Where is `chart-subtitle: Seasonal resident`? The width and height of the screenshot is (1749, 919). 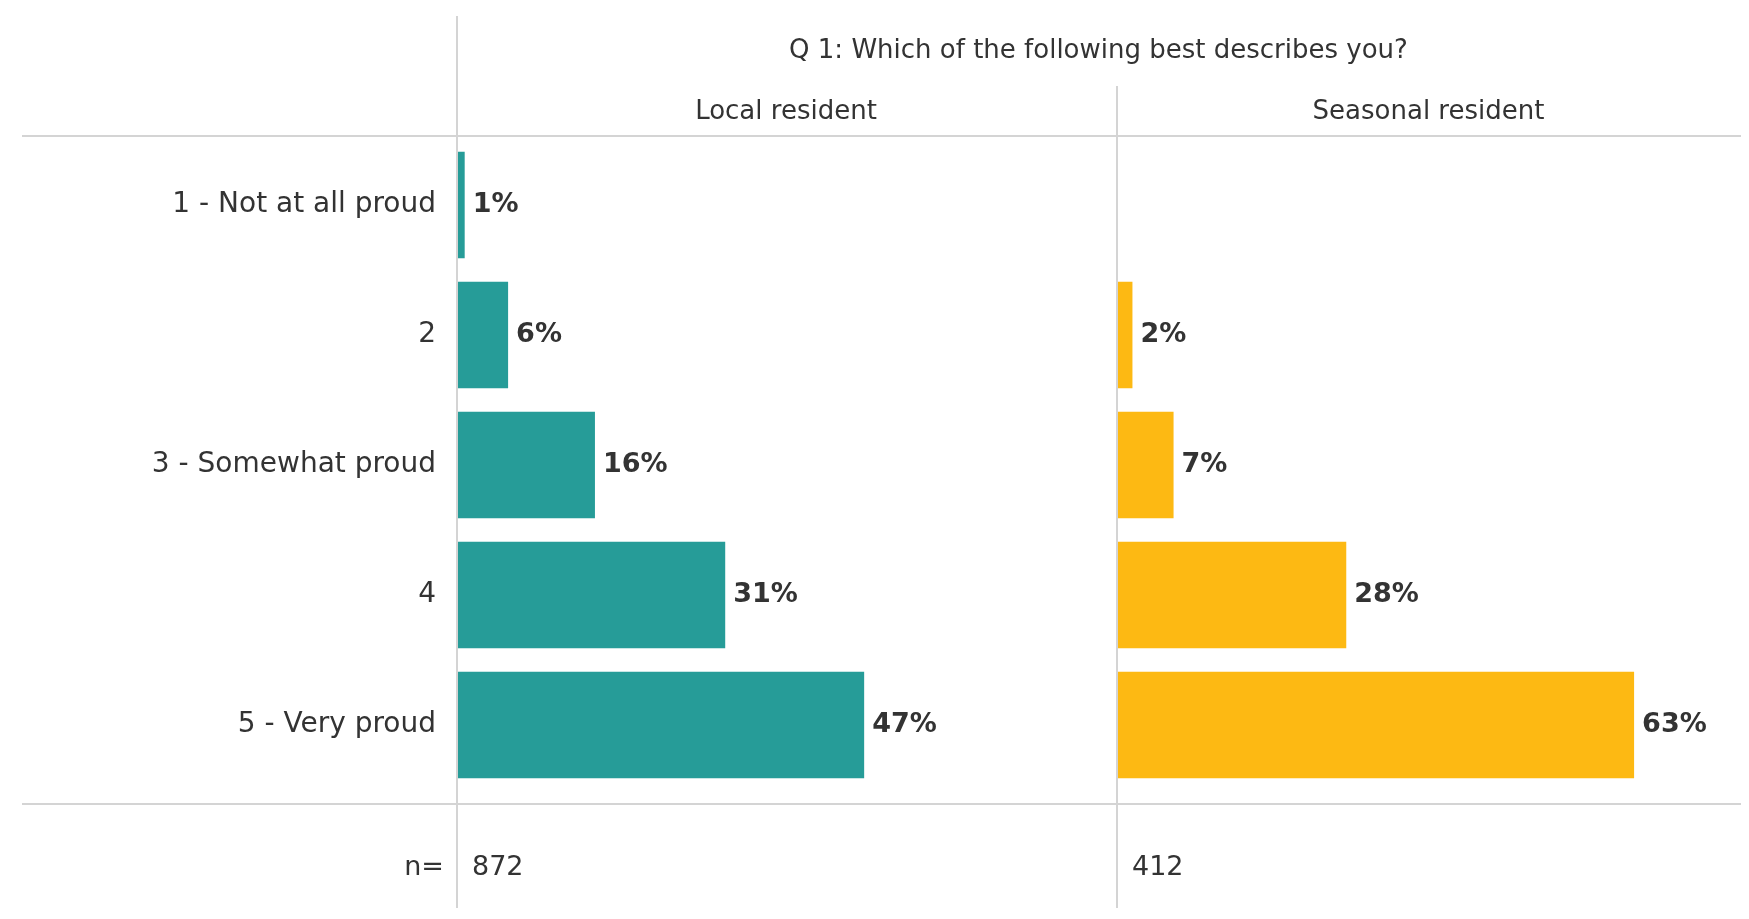
chart-subtitle: Seasonal resident is located at coordinates (1428, 109).